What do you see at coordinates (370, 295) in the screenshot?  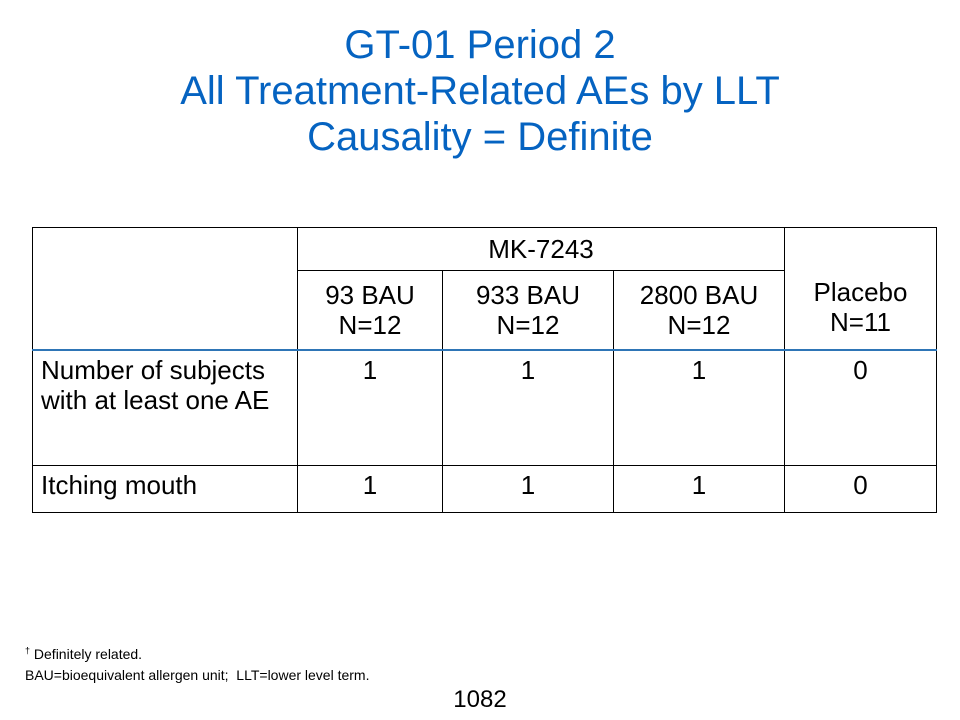 I see `dose-label: 93 BAU` at bounding box center [370, 295].